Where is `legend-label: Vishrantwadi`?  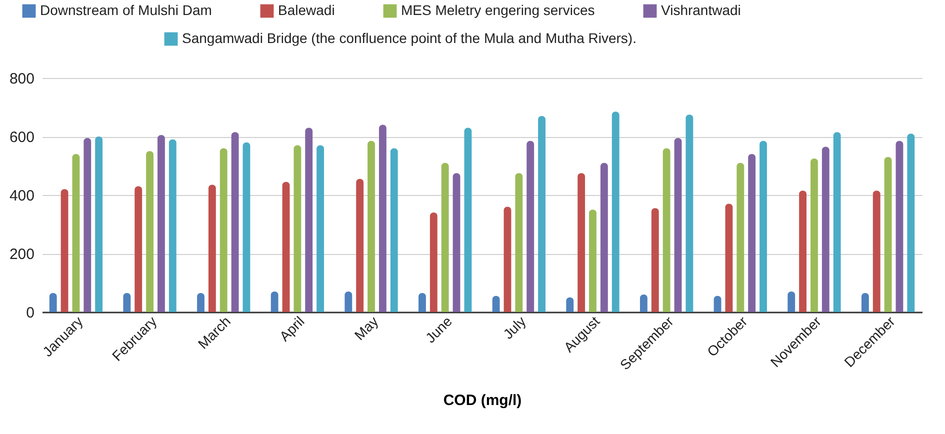
legend-label: Vishrantwadi is located at coordinates (701, 10).